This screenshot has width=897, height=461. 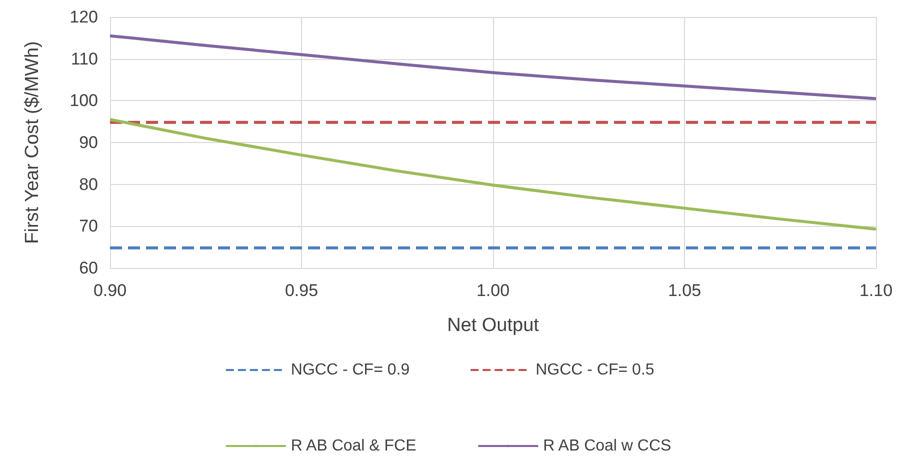 I want to click on y-tick-label: 60, so click(x=88, y=268).